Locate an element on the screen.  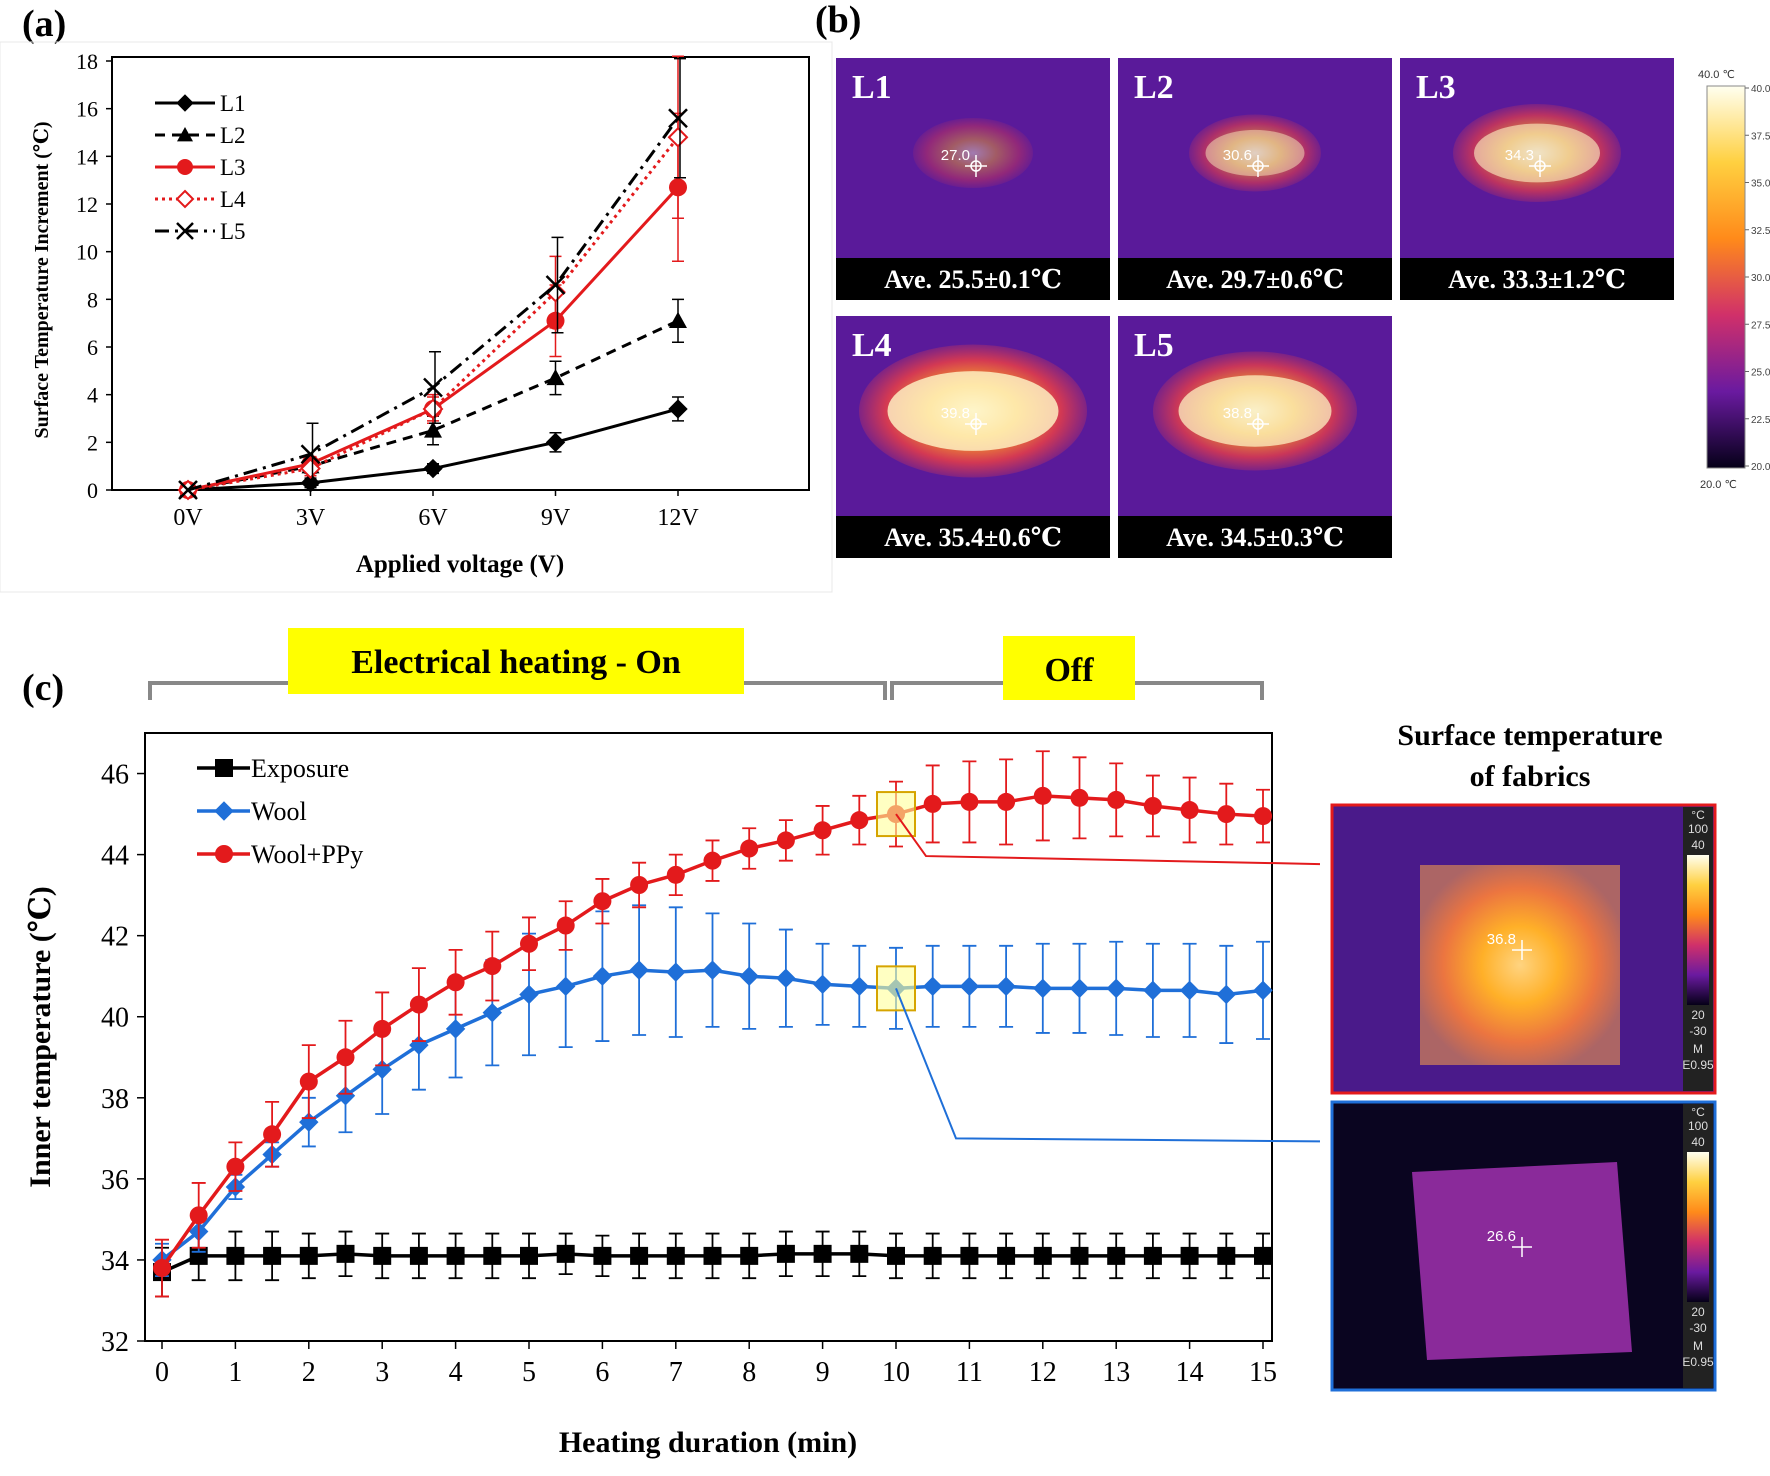
c-xtick-label: 1 is located at coordinates (235, 1372).